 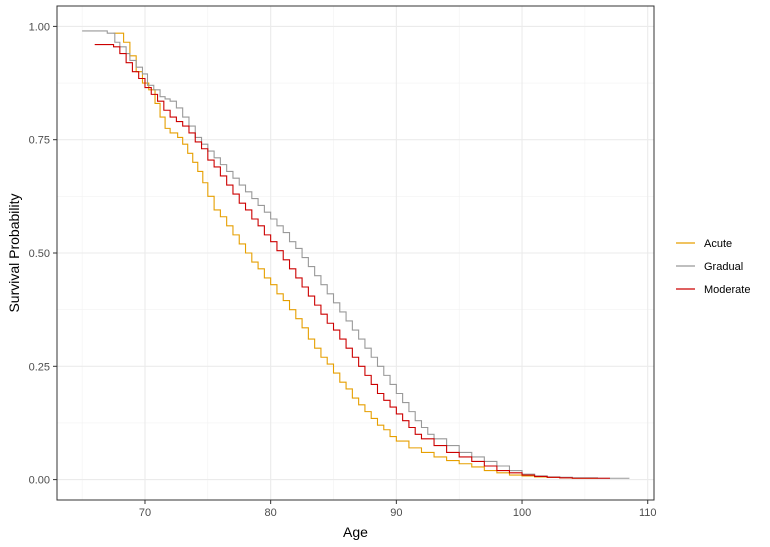 I want to click on x-tick-label: 70, so click(x=145, y=513).